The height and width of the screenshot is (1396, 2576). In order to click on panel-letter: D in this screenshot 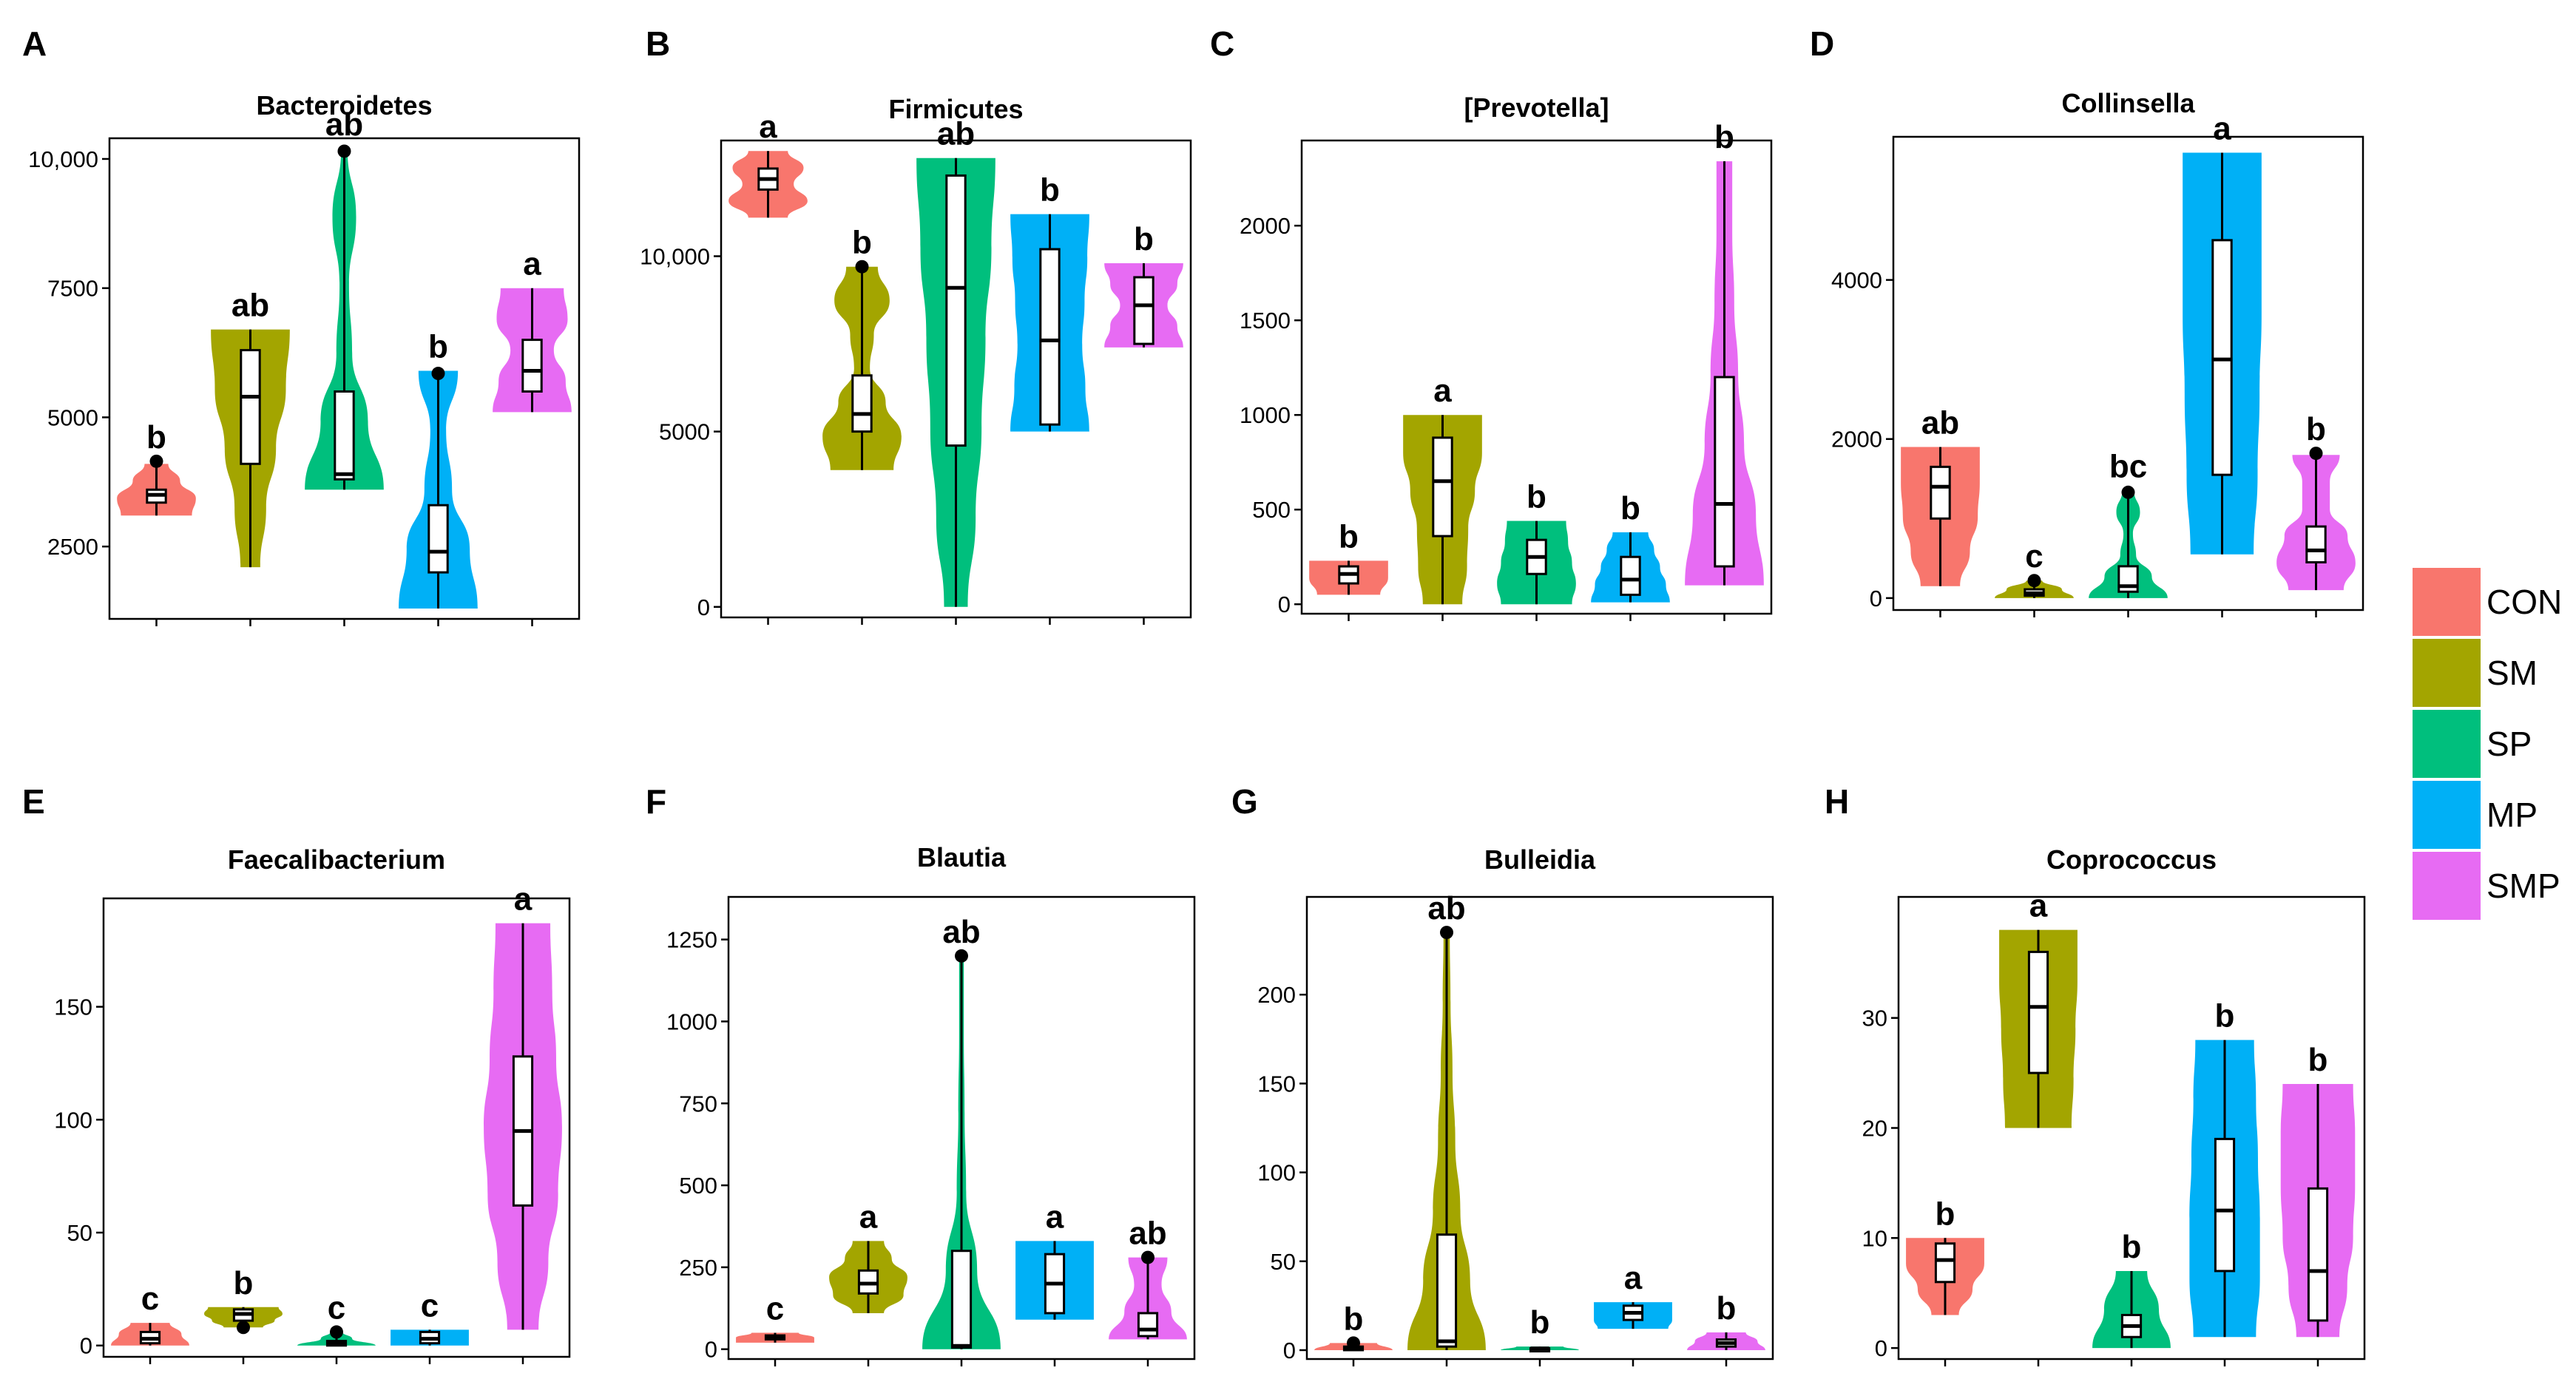, I will do `click(1822, 43)`.